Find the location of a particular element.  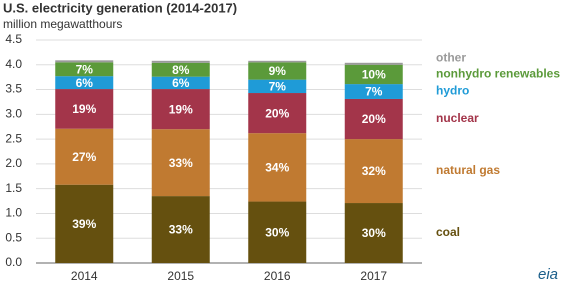

value-label: 27% is located at coordinates (84, 157).